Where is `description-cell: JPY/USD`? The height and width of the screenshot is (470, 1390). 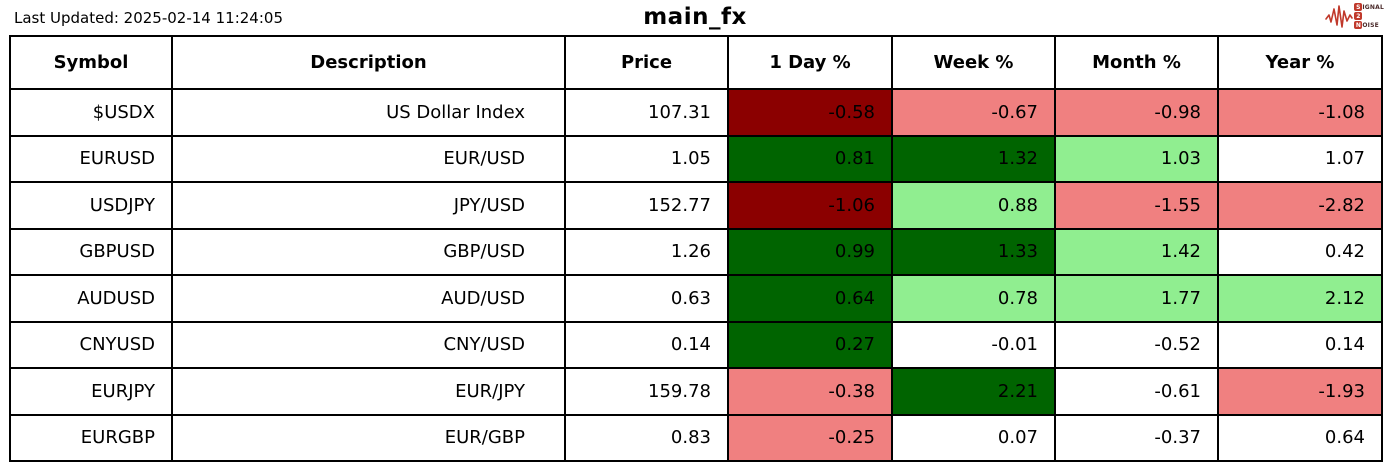
description-cell: JPY/USD is located at coordinates (368, 205).